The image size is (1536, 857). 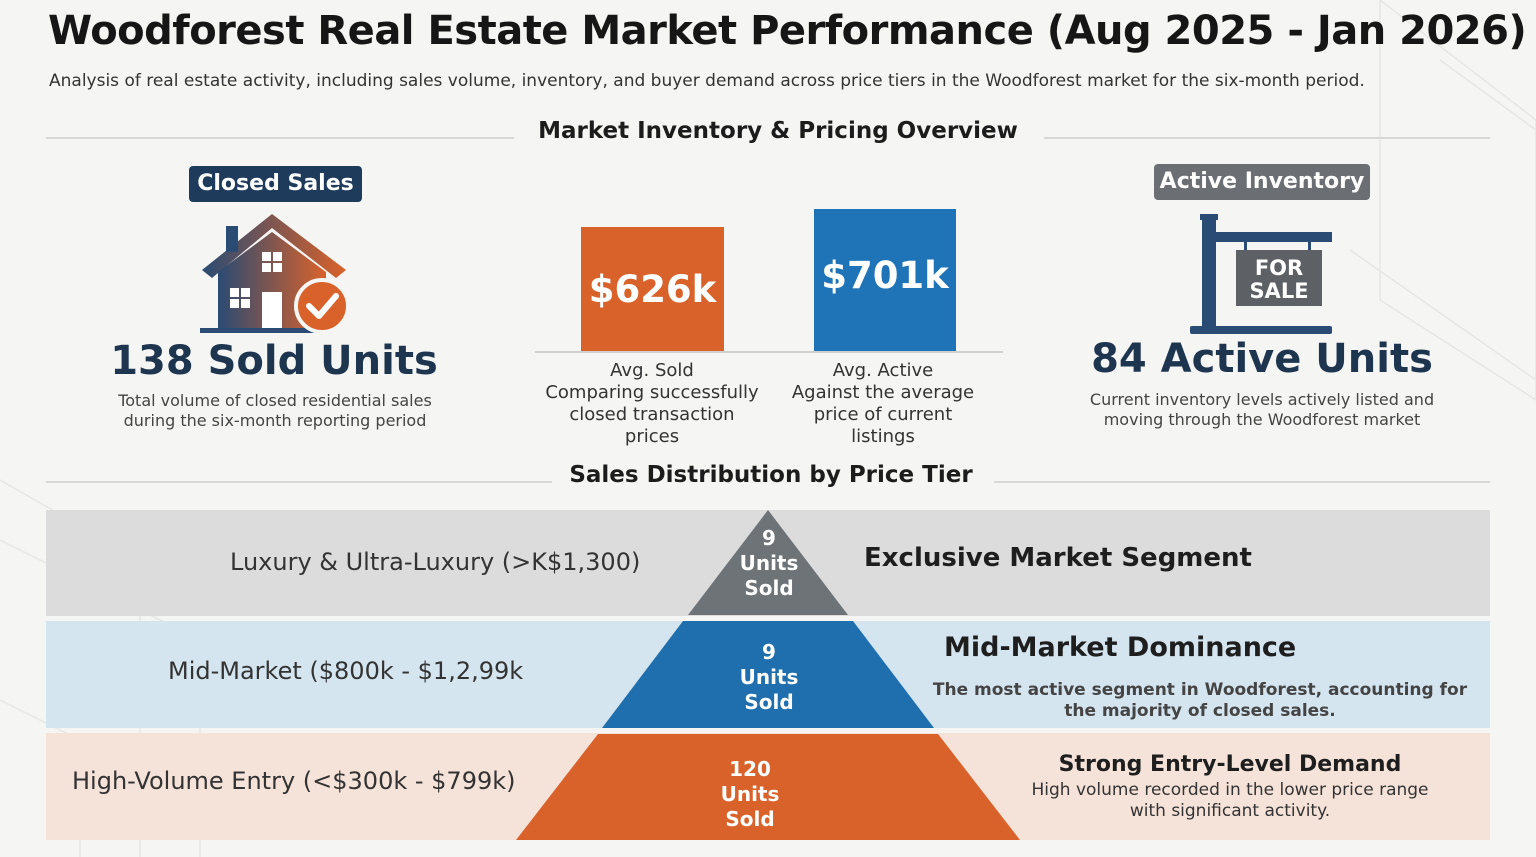 What do you see at coordinates (275, 274) in the screenshot?
I see `house-check-icon` at bounding box center [275, 274].